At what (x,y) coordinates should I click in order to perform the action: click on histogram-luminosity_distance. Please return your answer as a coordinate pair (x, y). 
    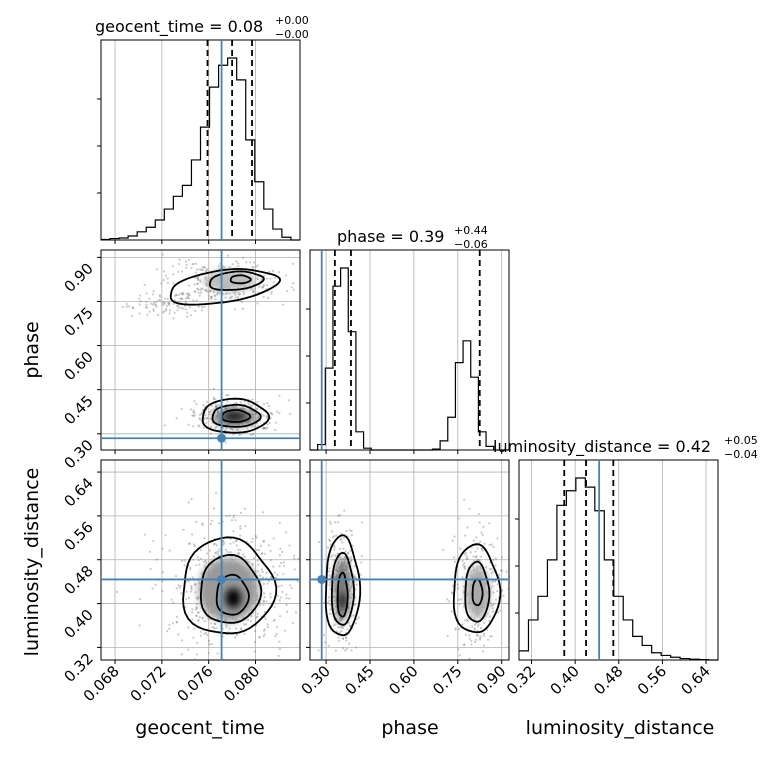
    Looking at the image, I should click on (618, 569).